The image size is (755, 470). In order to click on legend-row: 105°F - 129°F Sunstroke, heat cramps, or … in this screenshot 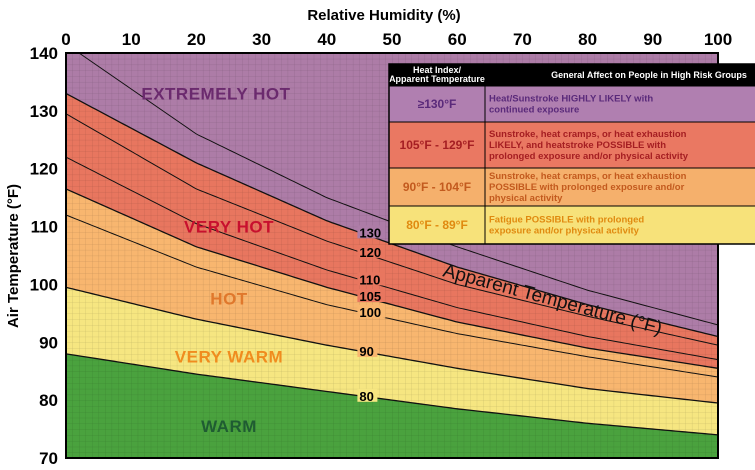, I will do `click(571, 145)`.